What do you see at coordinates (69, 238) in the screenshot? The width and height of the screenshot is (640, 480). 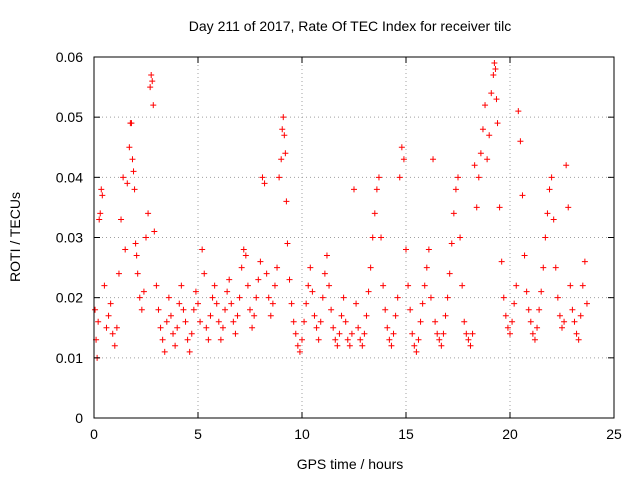 I see `y-tick-label-3: 0.03` at bounding box center [69, 238].